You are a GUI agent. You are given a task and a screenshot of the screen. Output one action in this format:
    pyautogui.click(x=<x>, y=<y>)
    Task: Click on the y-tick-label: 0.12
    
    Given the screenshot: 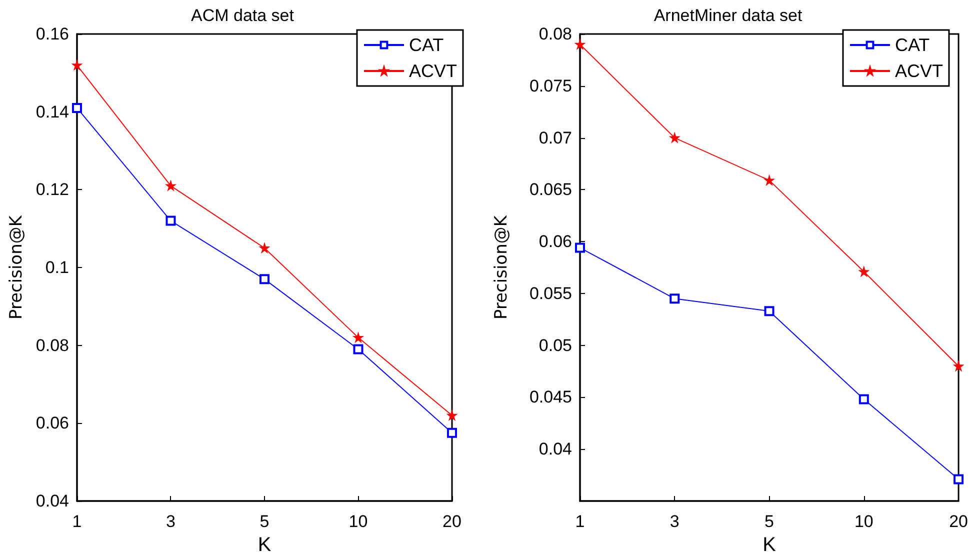 What is the action you would take?
    pyautogui.click(x=52, y=190)
    